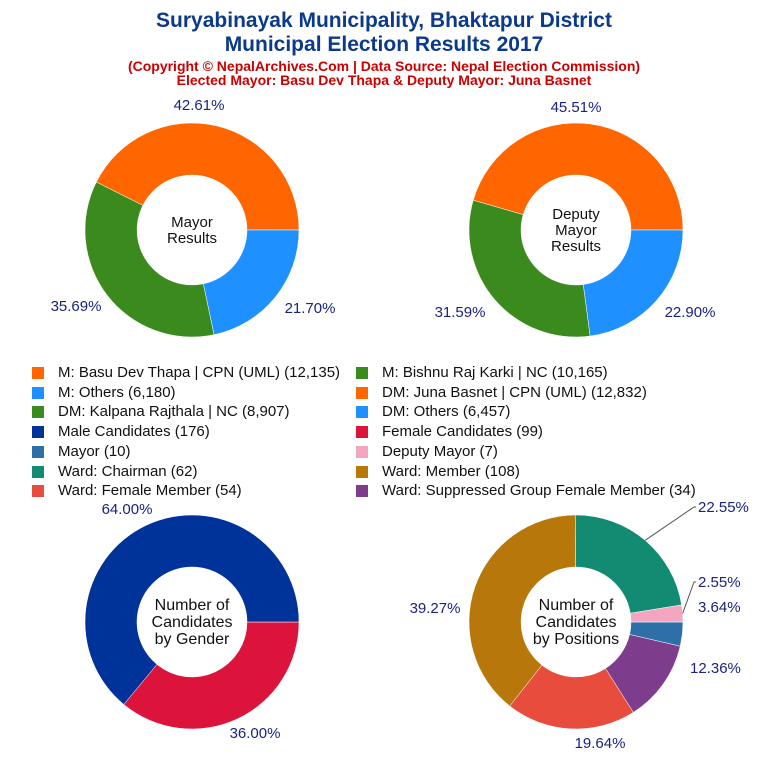 The height and width of the screenshot is (768, 768). Describe the element at coordinates (600, 743) in the screenshot. I see `percent-label: 19.64%` at that location.